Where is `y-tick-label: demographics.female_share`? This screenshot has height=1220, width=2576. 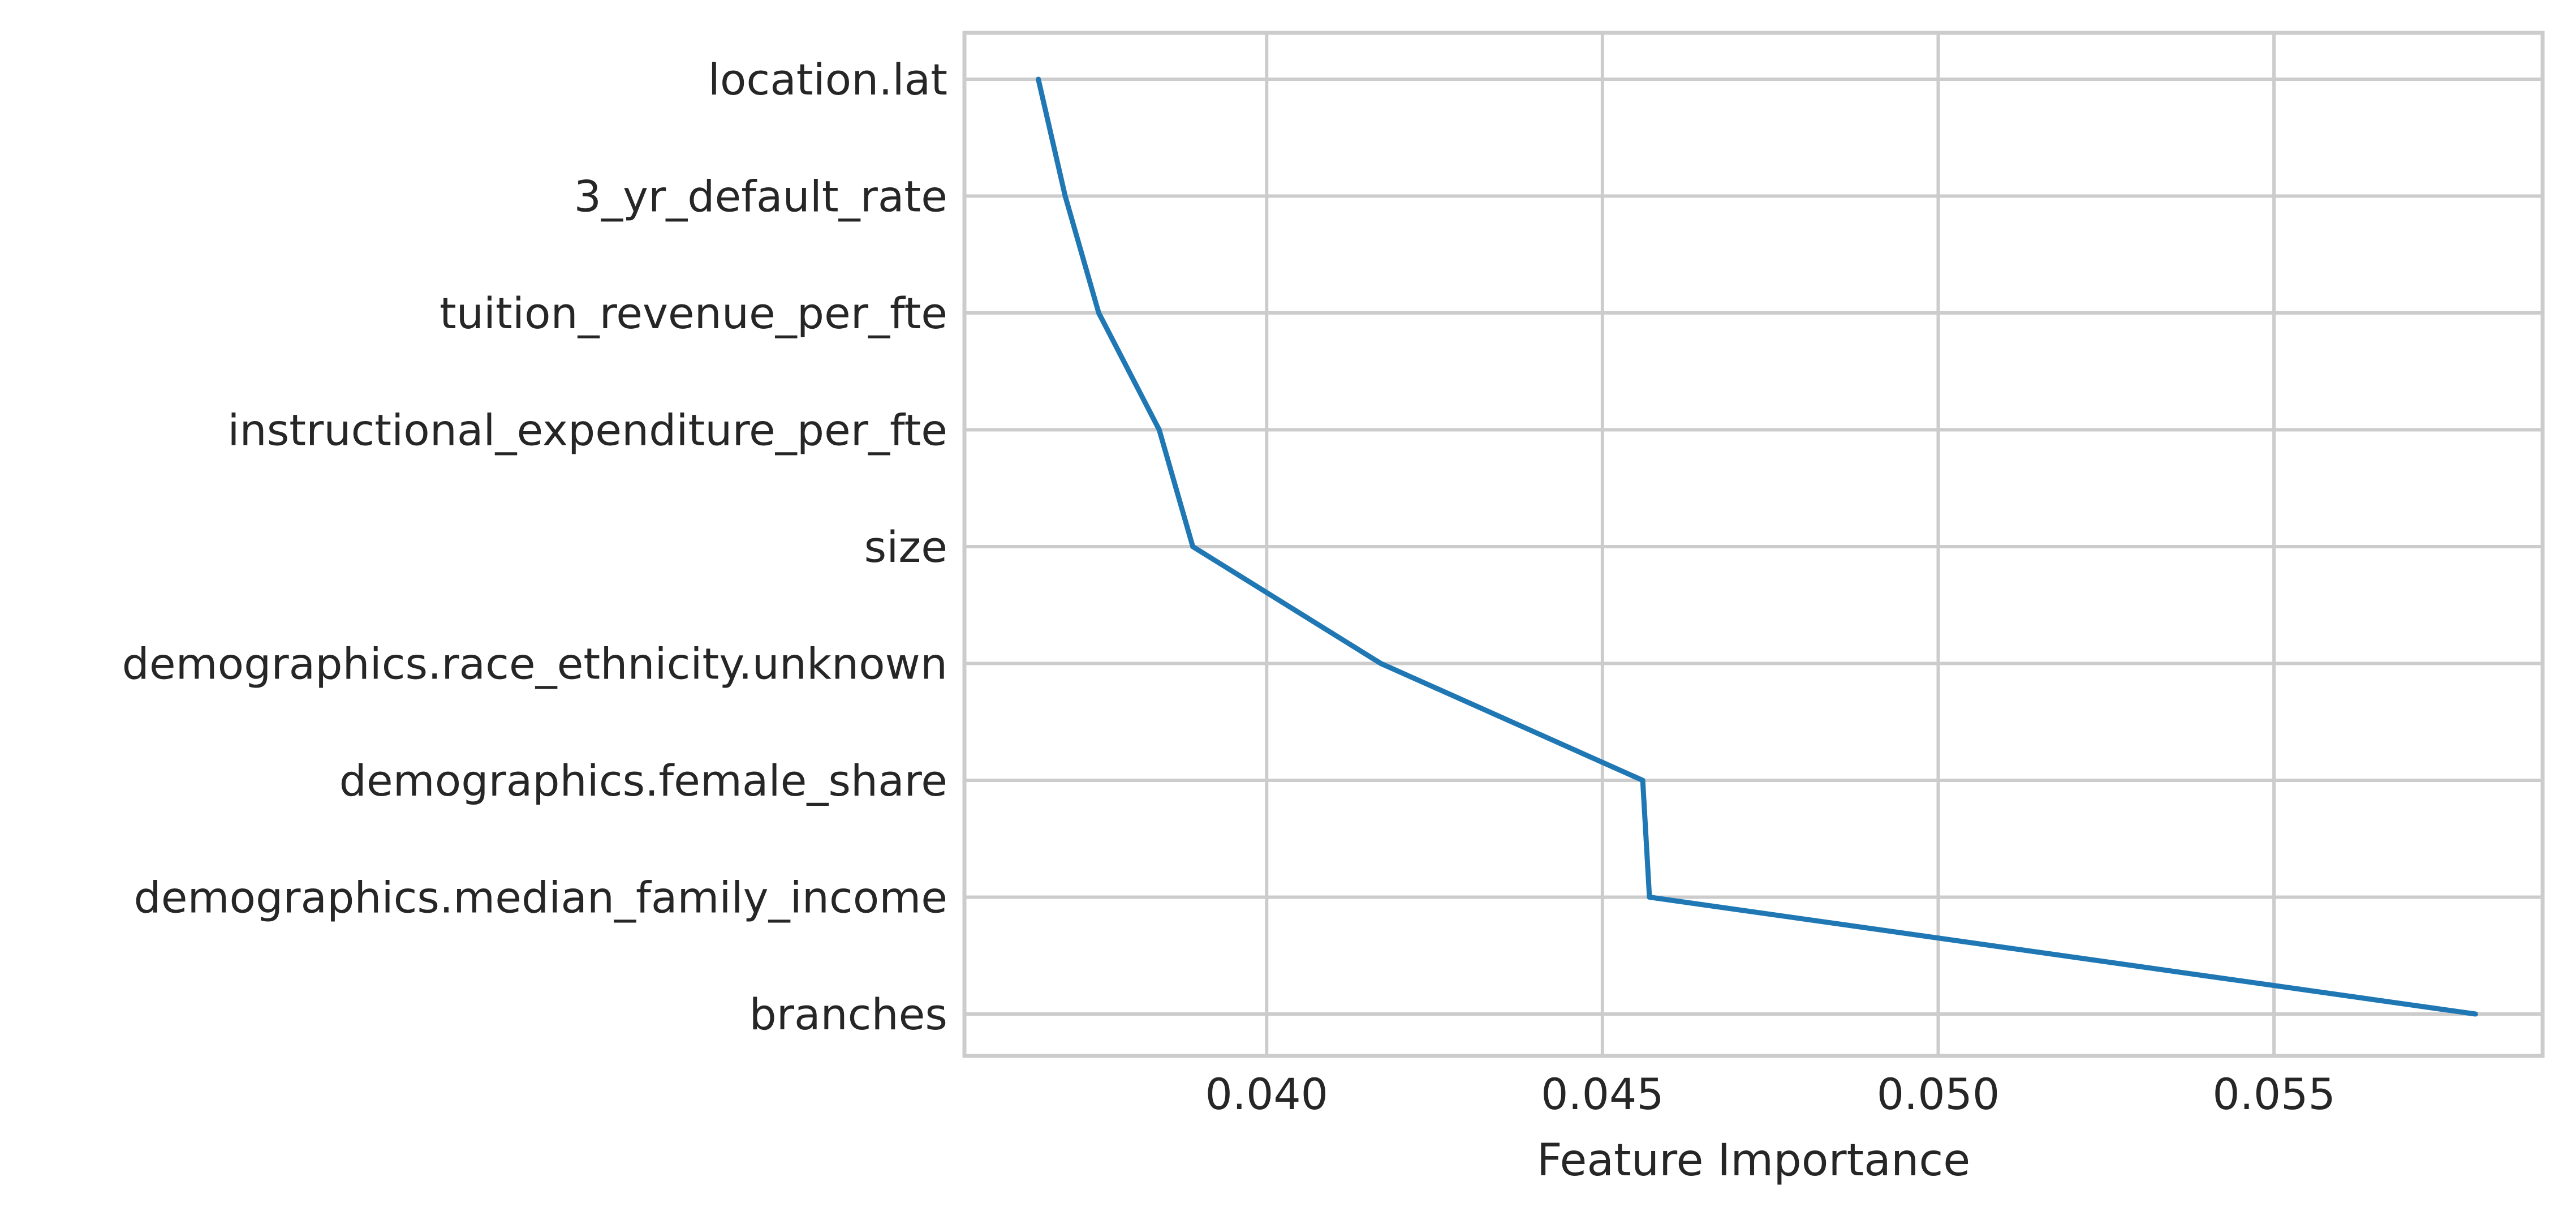
y-tick-label: demographics.female_share is located at coordinates (643, 780).